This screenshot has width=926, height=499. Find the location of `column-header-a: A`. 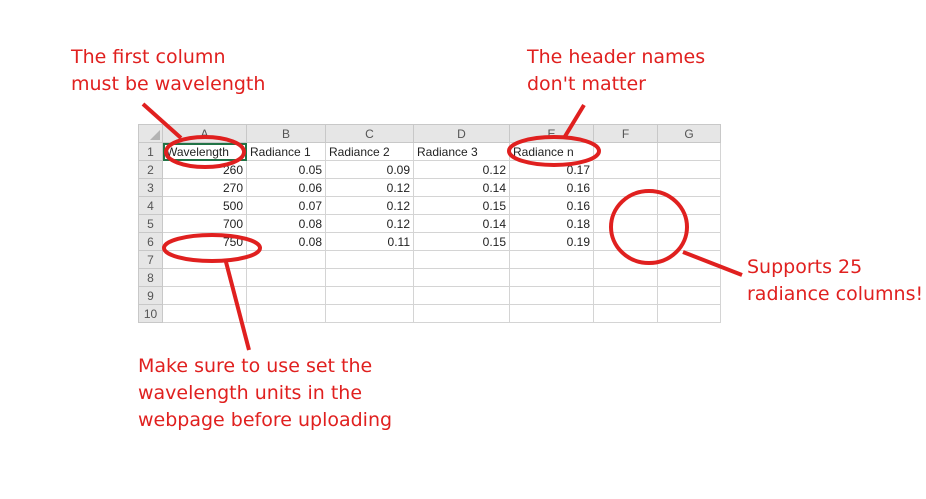

column-header-a: A is located at coordinates (204, 133).